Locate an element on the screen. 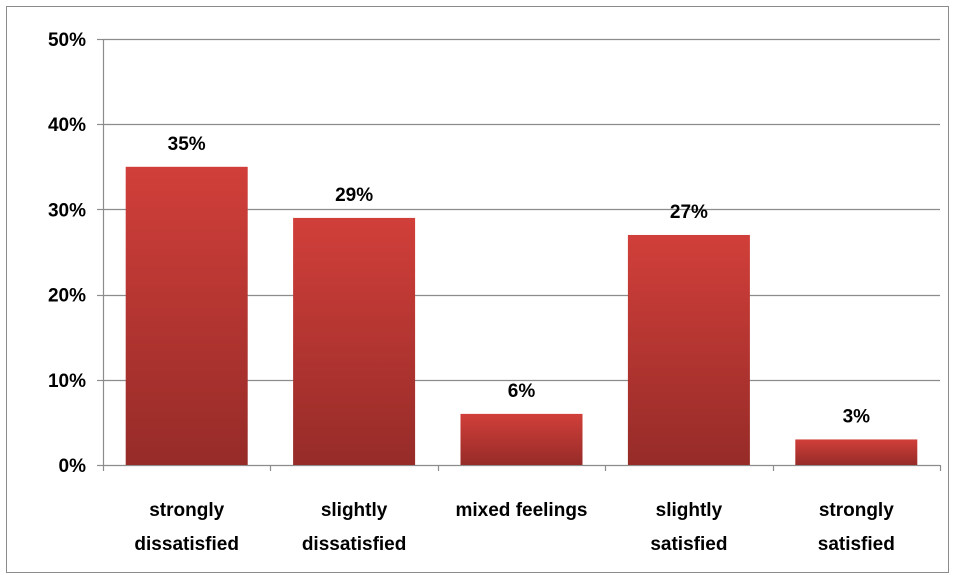  y-tick-labels: 0% 10% 20% 30% 40% 50% is located at coordinates (67, 253).